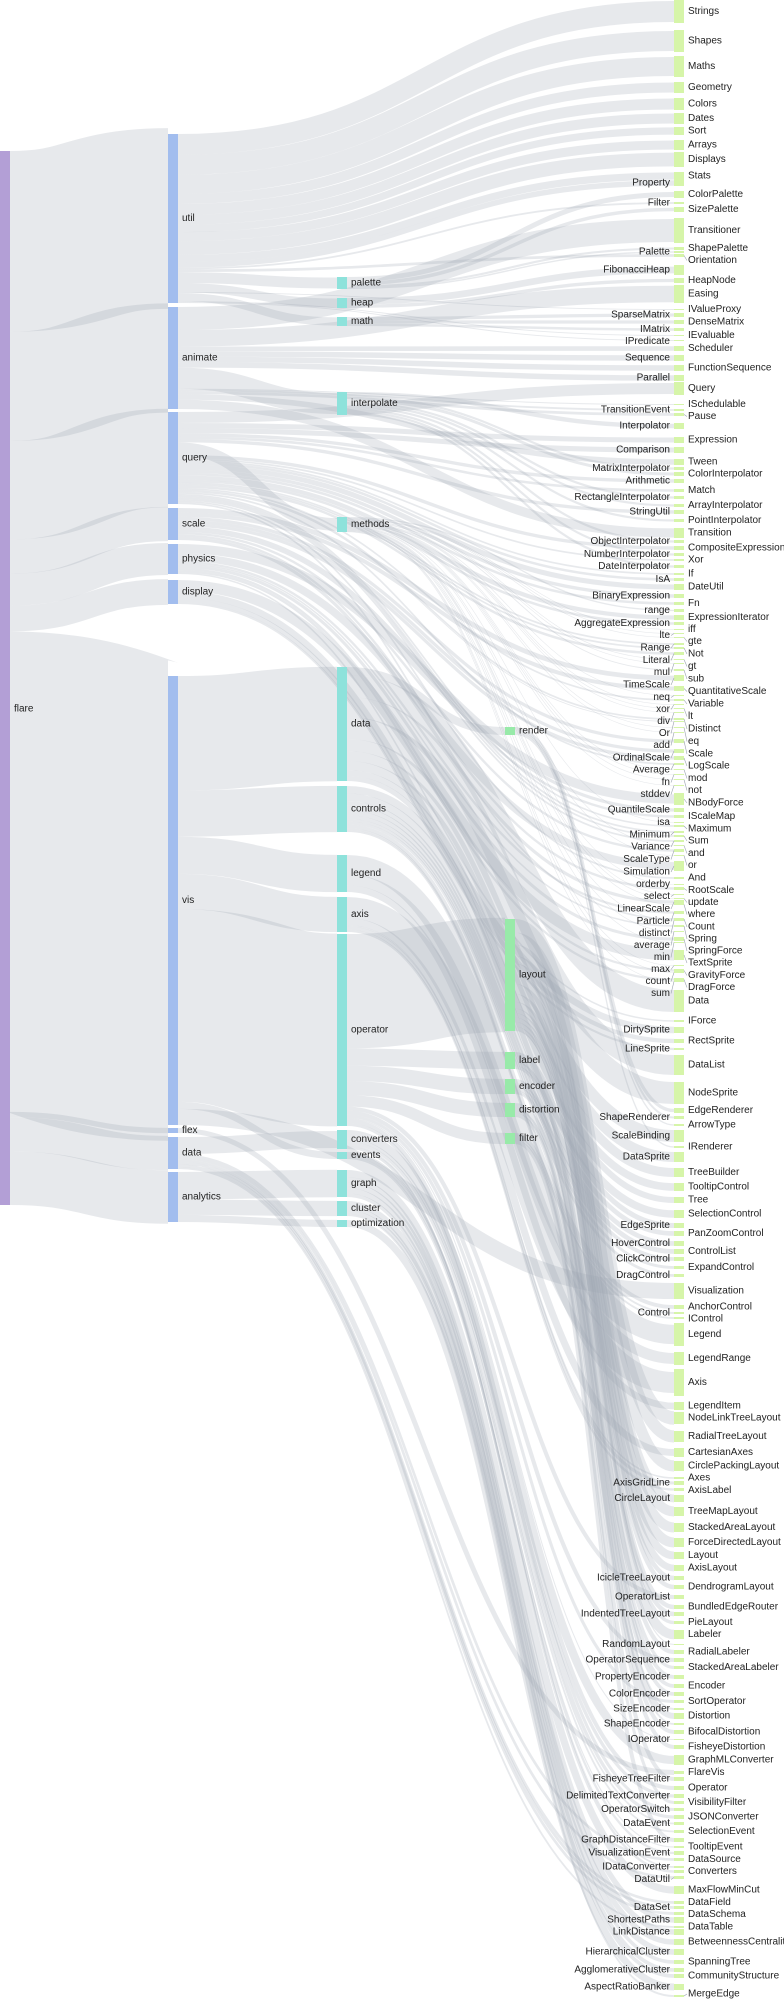  I want to click on leaf-node-Labeler, so click(679, 1634).